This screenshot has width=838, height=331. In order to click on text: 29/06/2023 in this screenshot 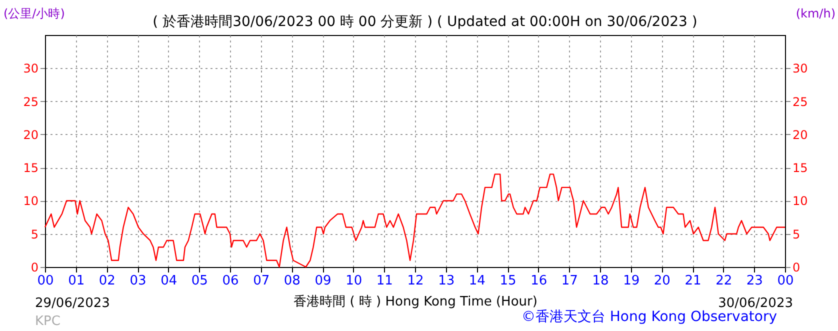, I will do `click(72, 303)`.